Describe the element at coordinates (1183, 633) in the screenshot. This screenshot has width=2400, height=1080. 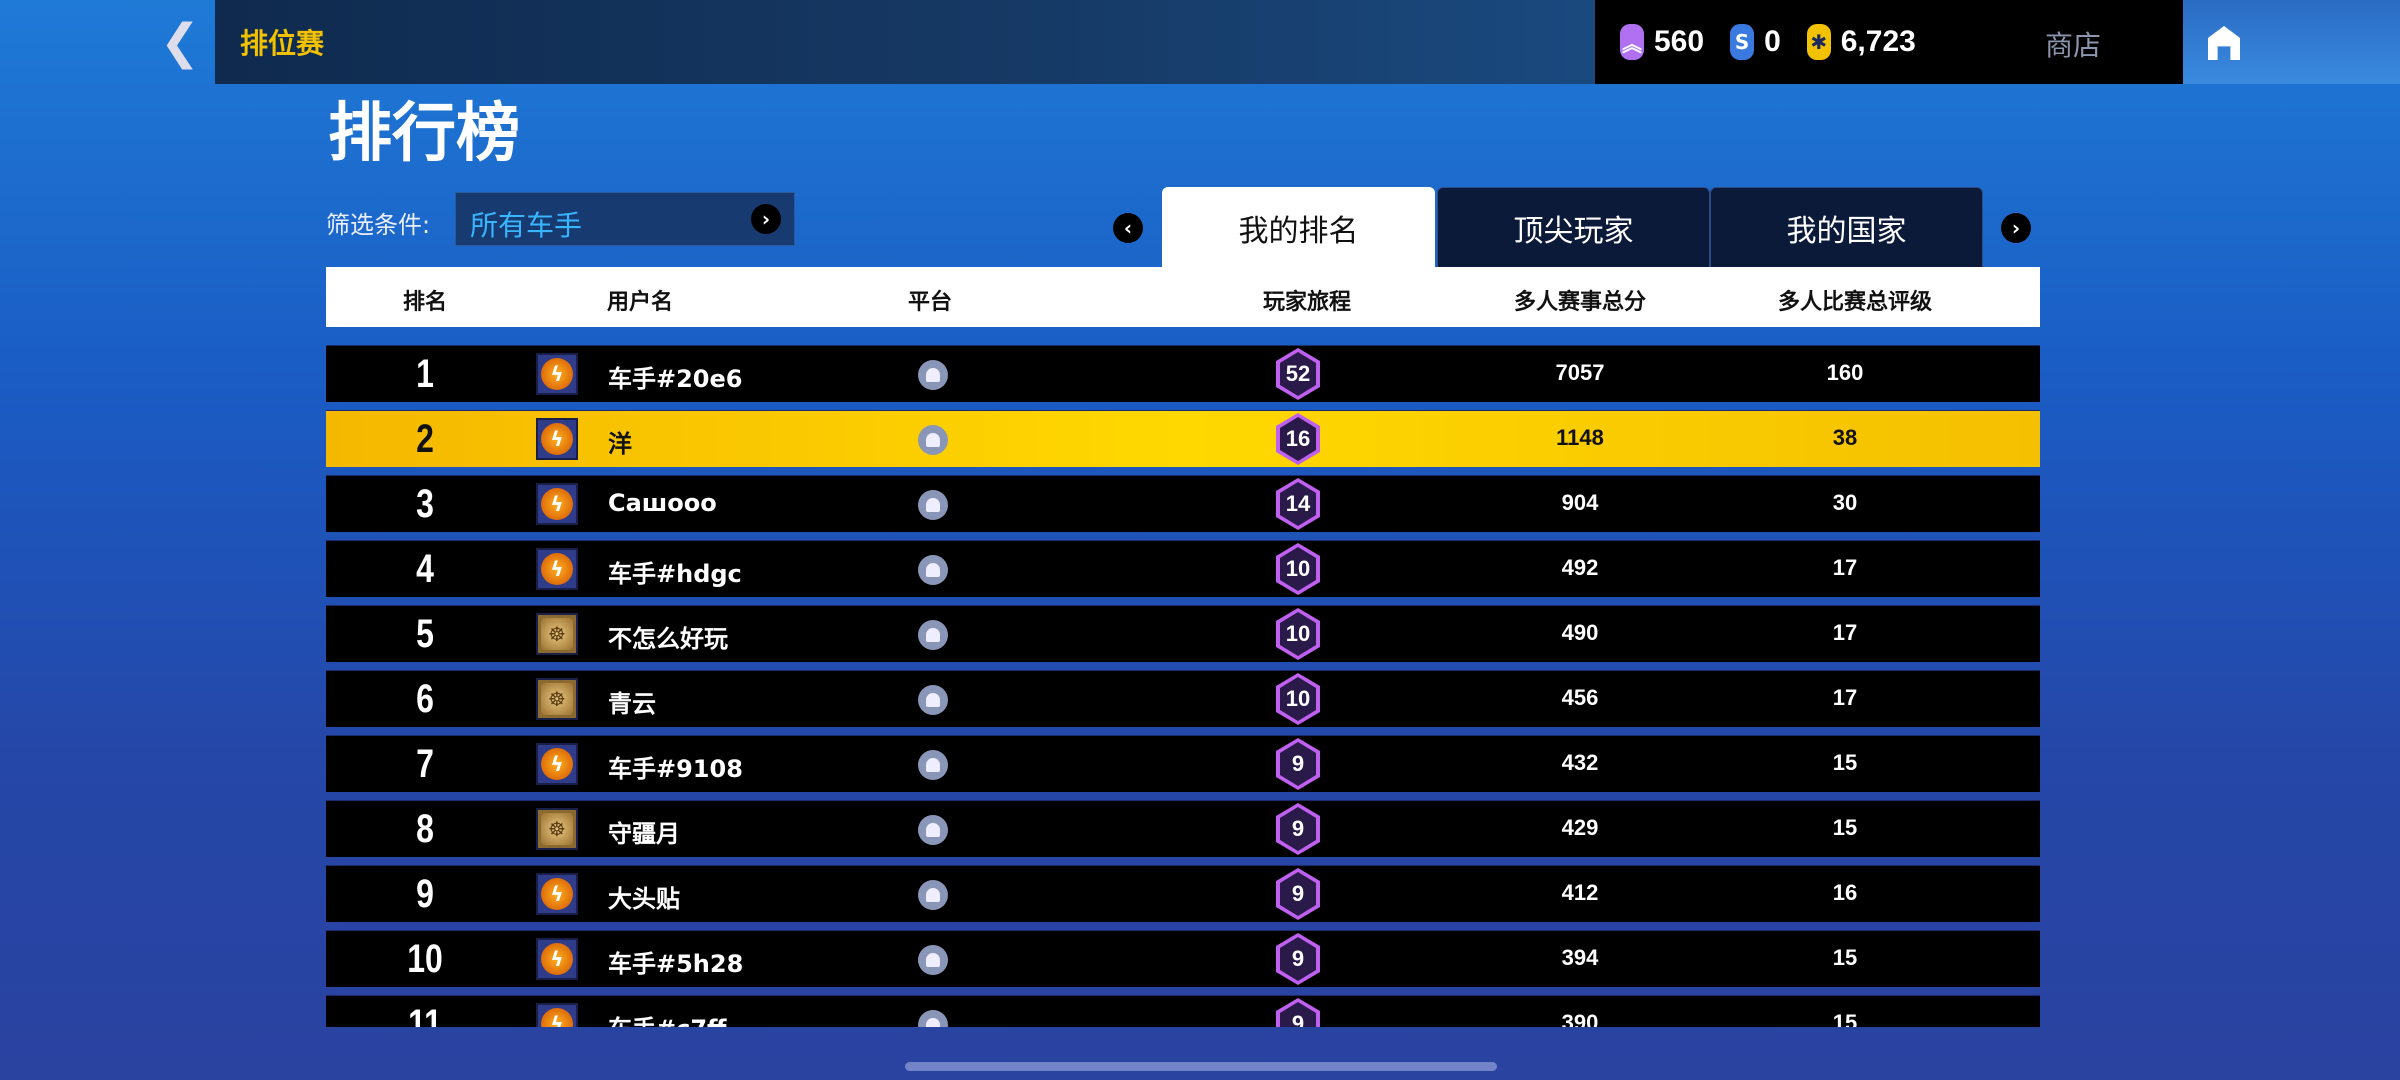
I see `table-row: 5 ☸ 不怎么好玩 10 490 17` at that location.